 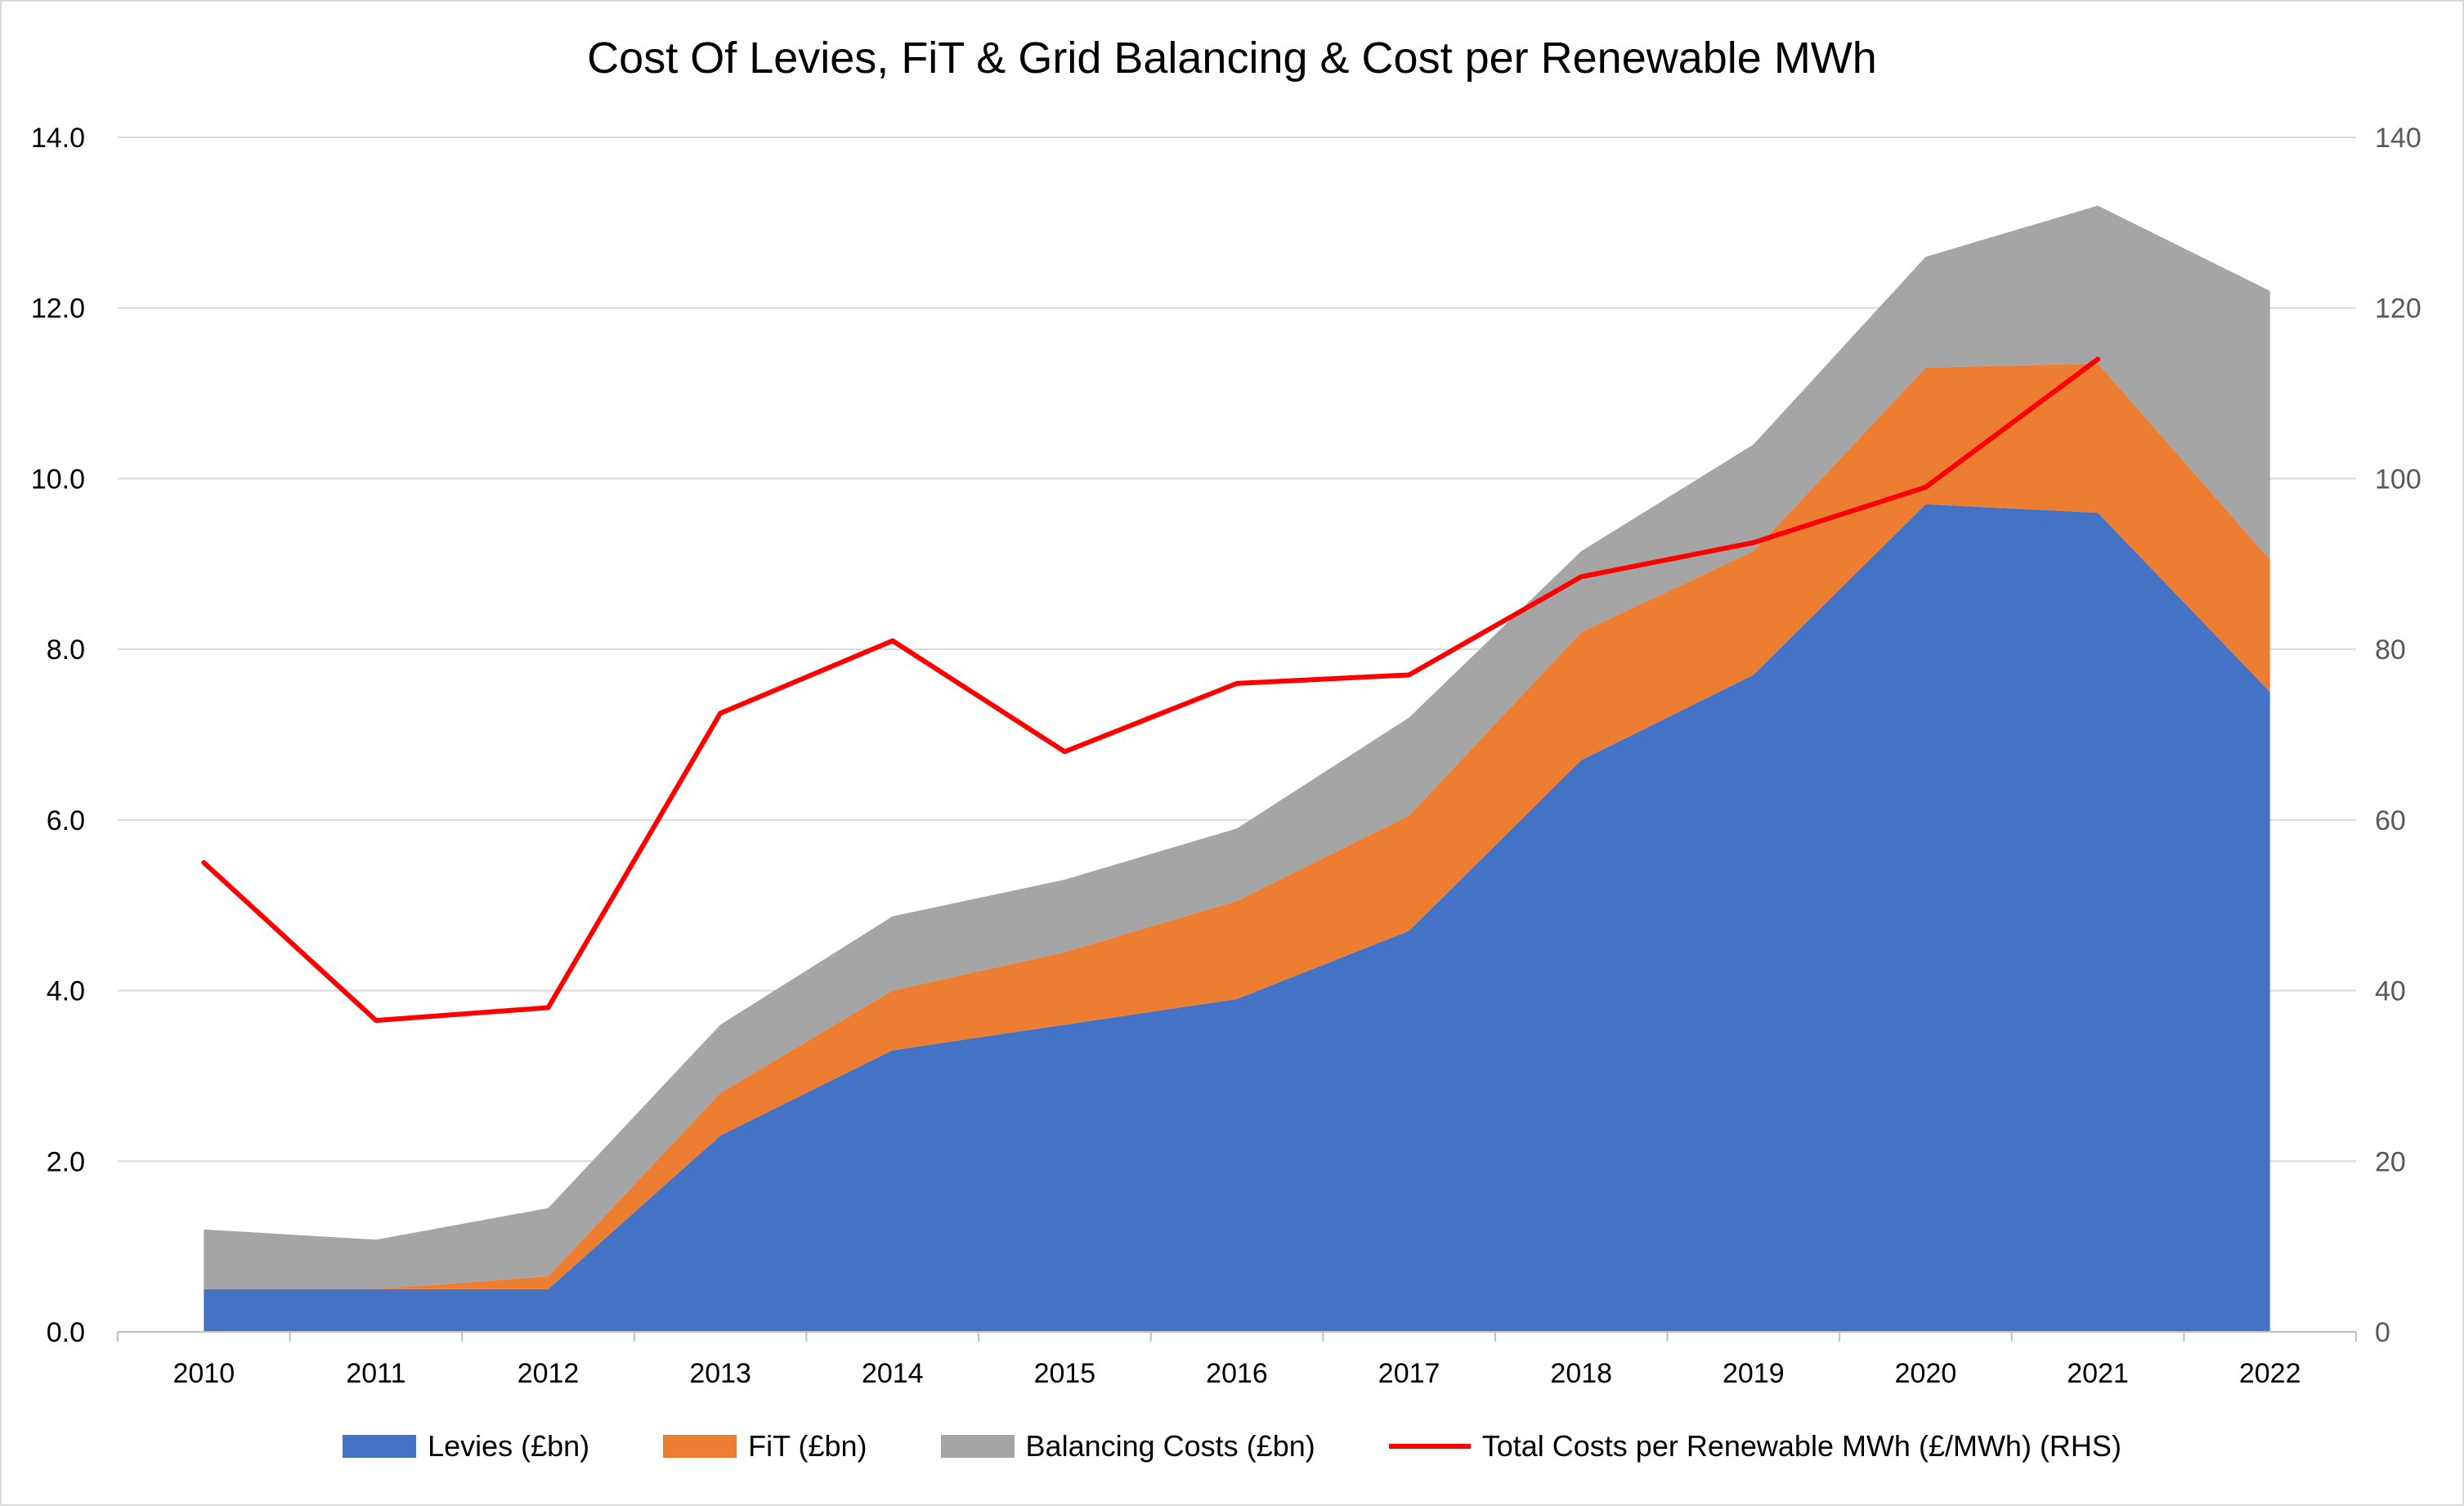 I want to click on x-tick-label: 2019, so click(x=1754, y=1373).